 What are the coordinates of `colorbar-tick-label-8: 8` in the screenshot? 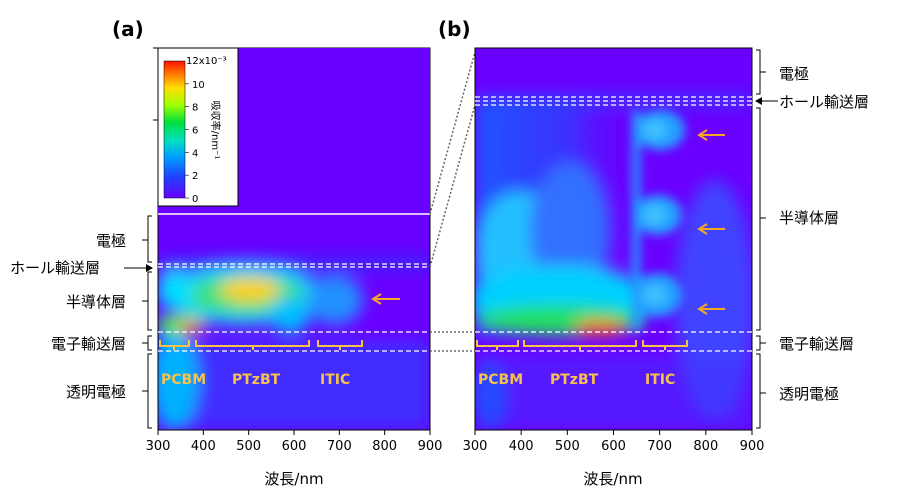 It's located at (195, 108).